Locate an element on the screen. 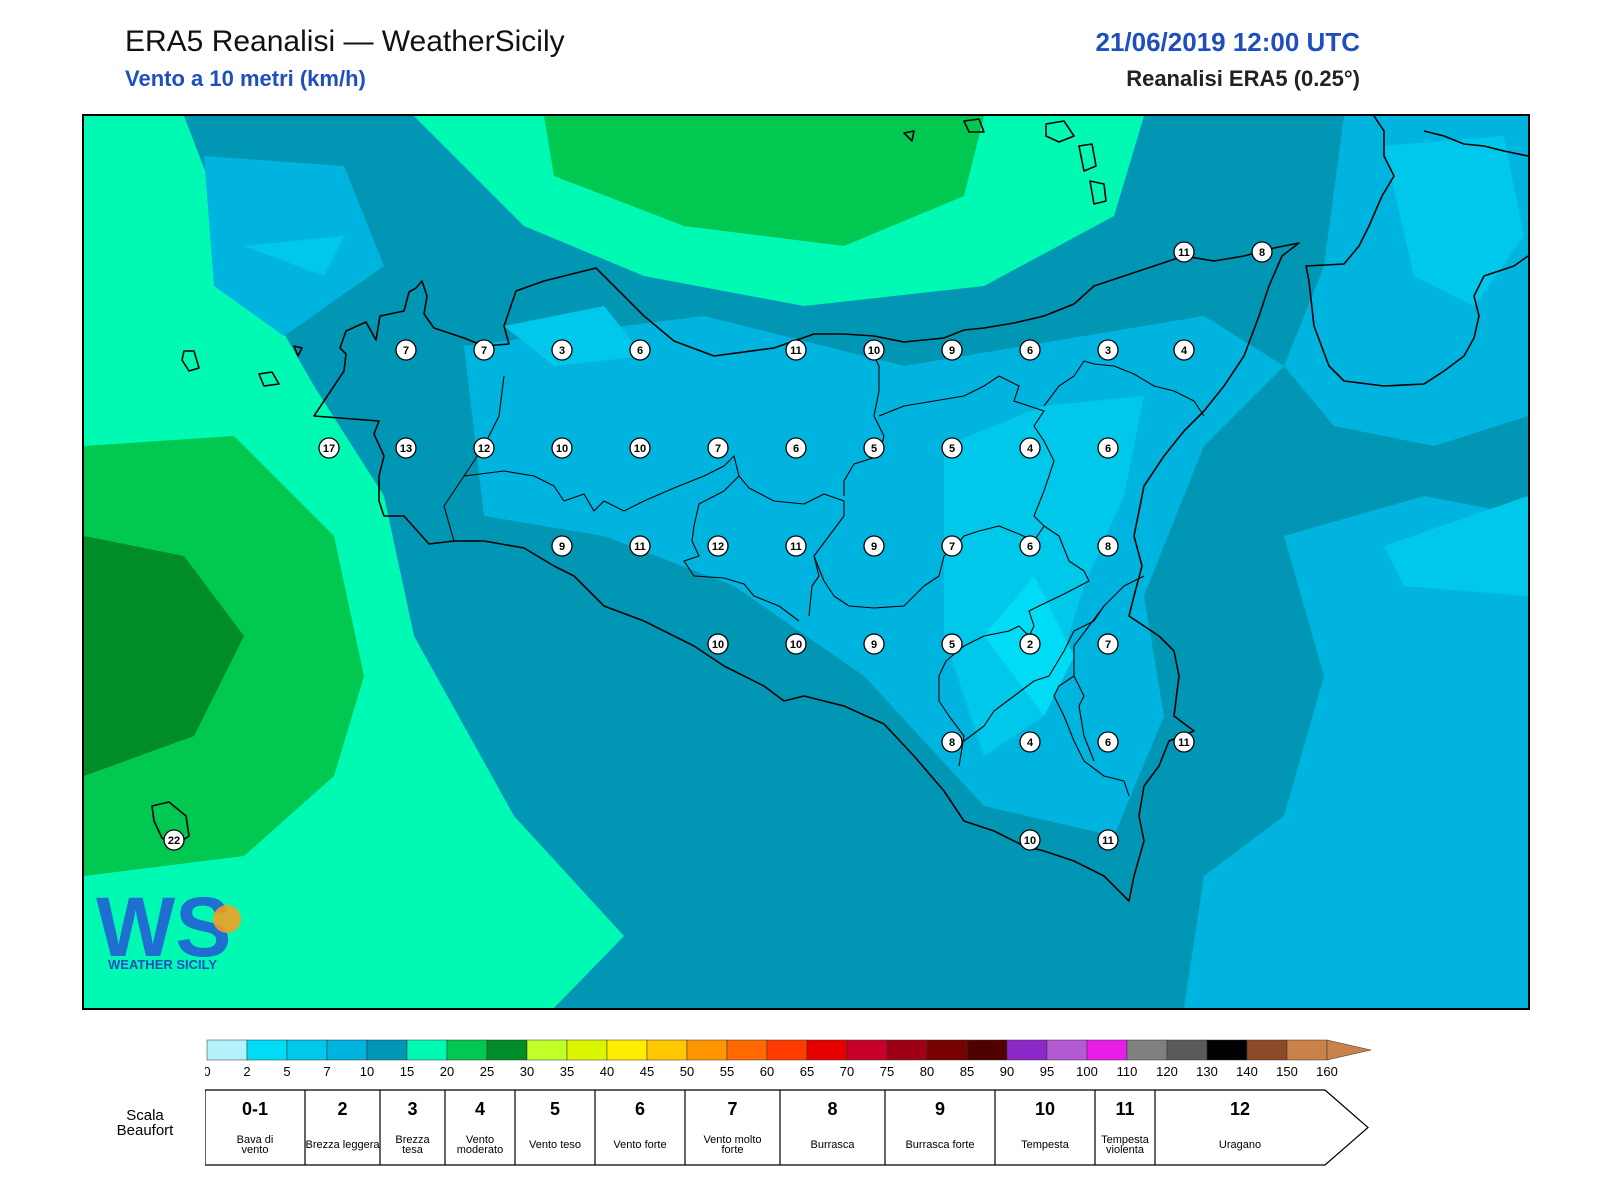  map-subtitle: Vento a 10 metri (km/h) is located at coordinates (245, 78).